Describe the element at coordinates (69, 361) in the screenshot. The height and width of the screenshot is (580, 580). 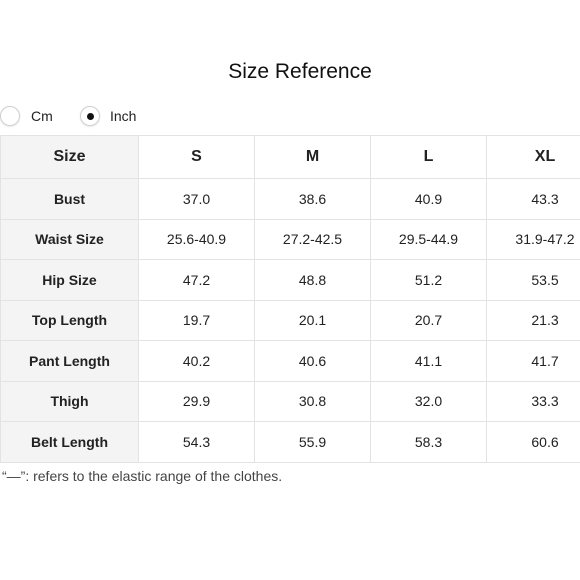
I see `row-label-pant-length: Pant Length` at that location.